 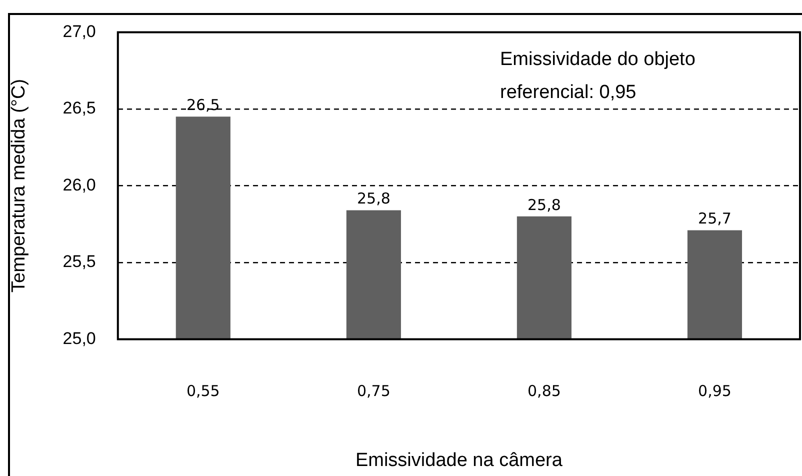 I want to click on y-tick-label: 25,5, so click(x=79, y=262).